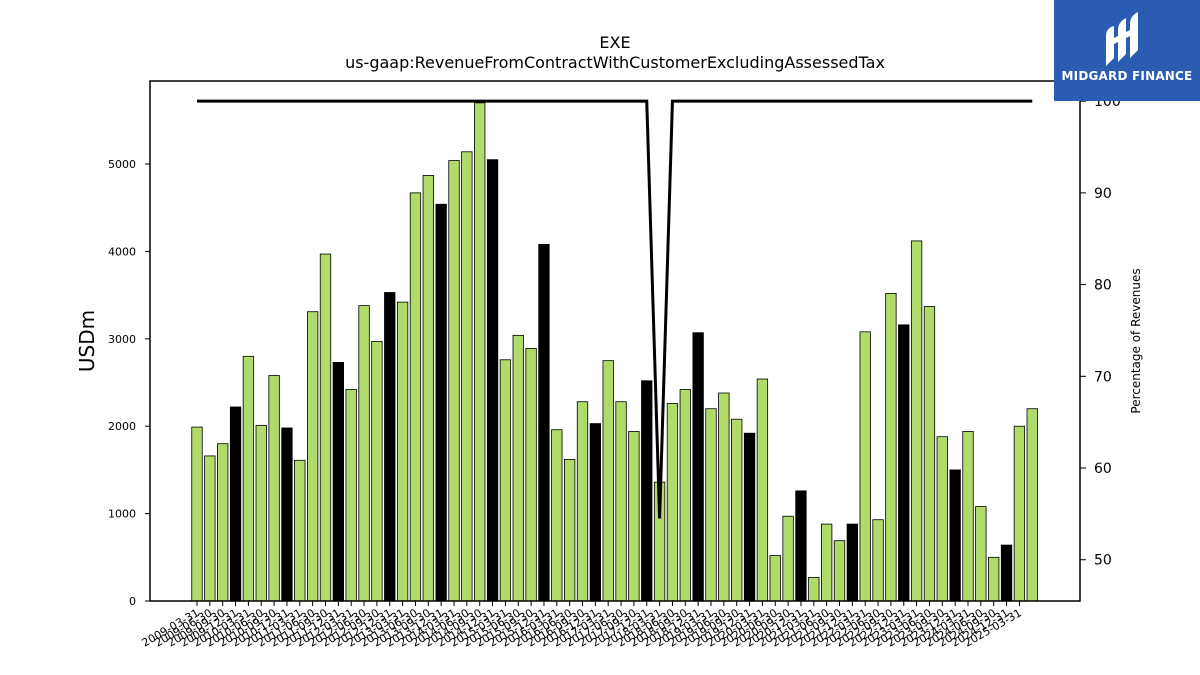  I want to click on y-tick-label: 0, so click(132, 601).